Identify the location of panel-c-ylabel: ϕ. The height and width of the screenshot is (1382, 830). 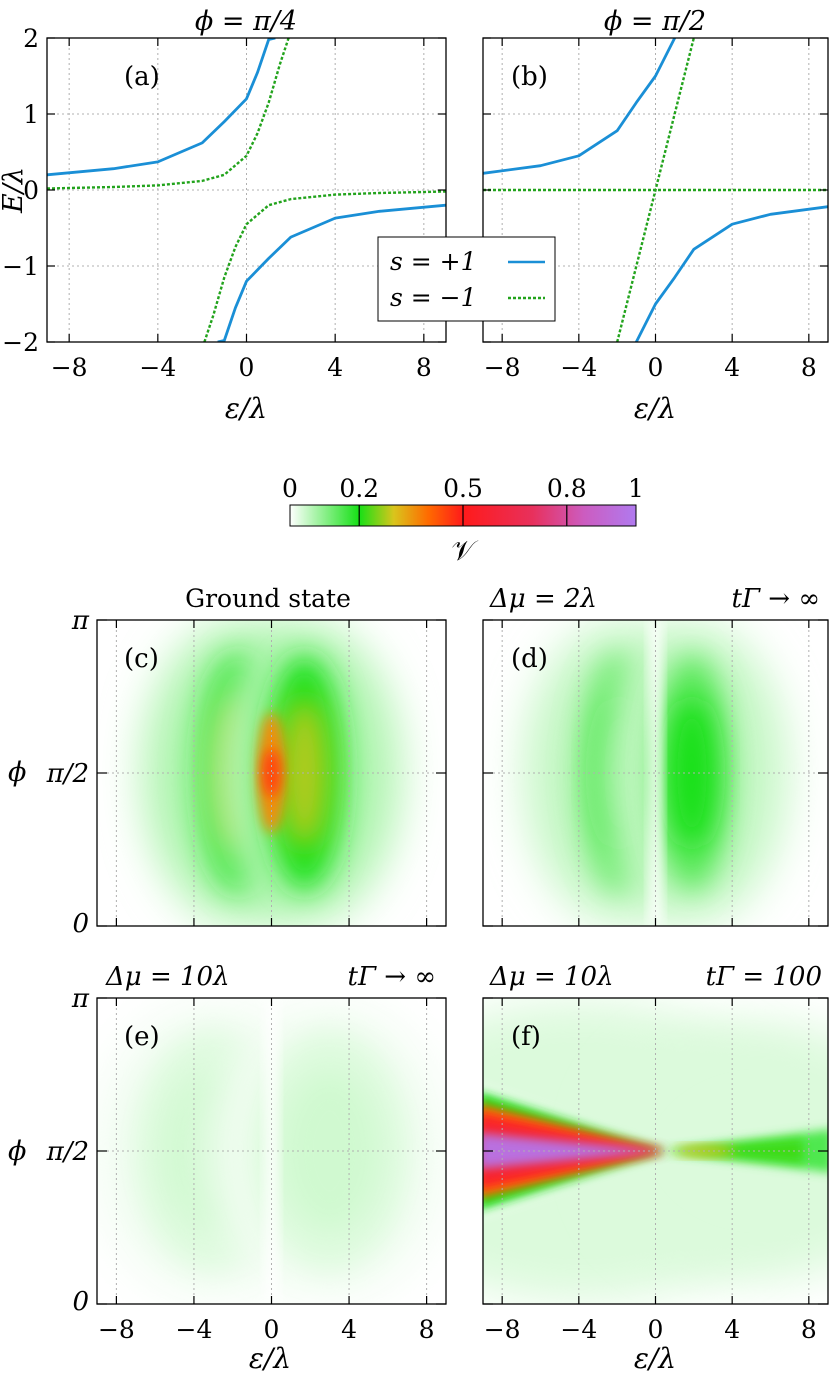
(17, 772).